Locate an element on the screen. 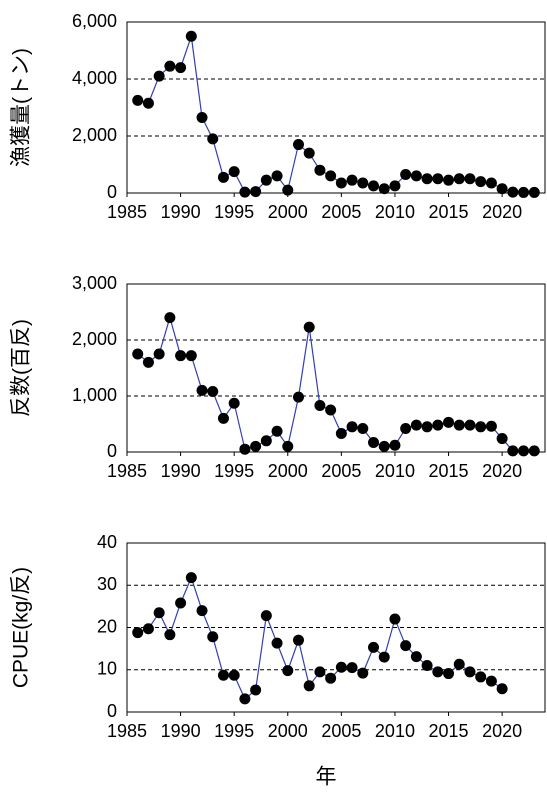 This screenshot has width=547, height=792. y-axis-label: CPUE(kg/反) is located at coordinates (21, 627).